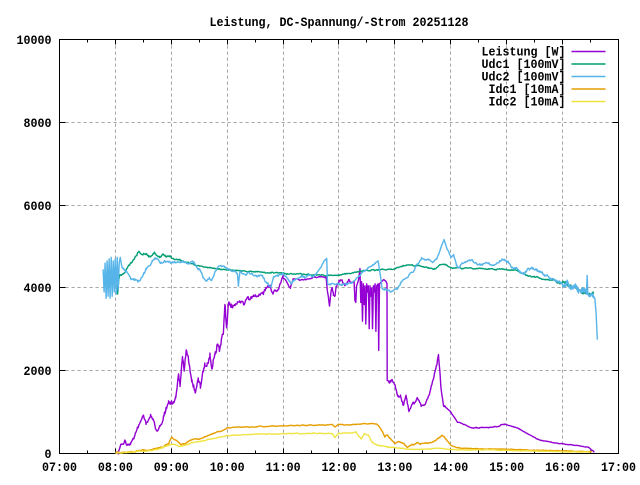 Image resolution: width=640 pixels, height=485 pixels. I want to click on svg-text: 15:00, so click(506, 467).